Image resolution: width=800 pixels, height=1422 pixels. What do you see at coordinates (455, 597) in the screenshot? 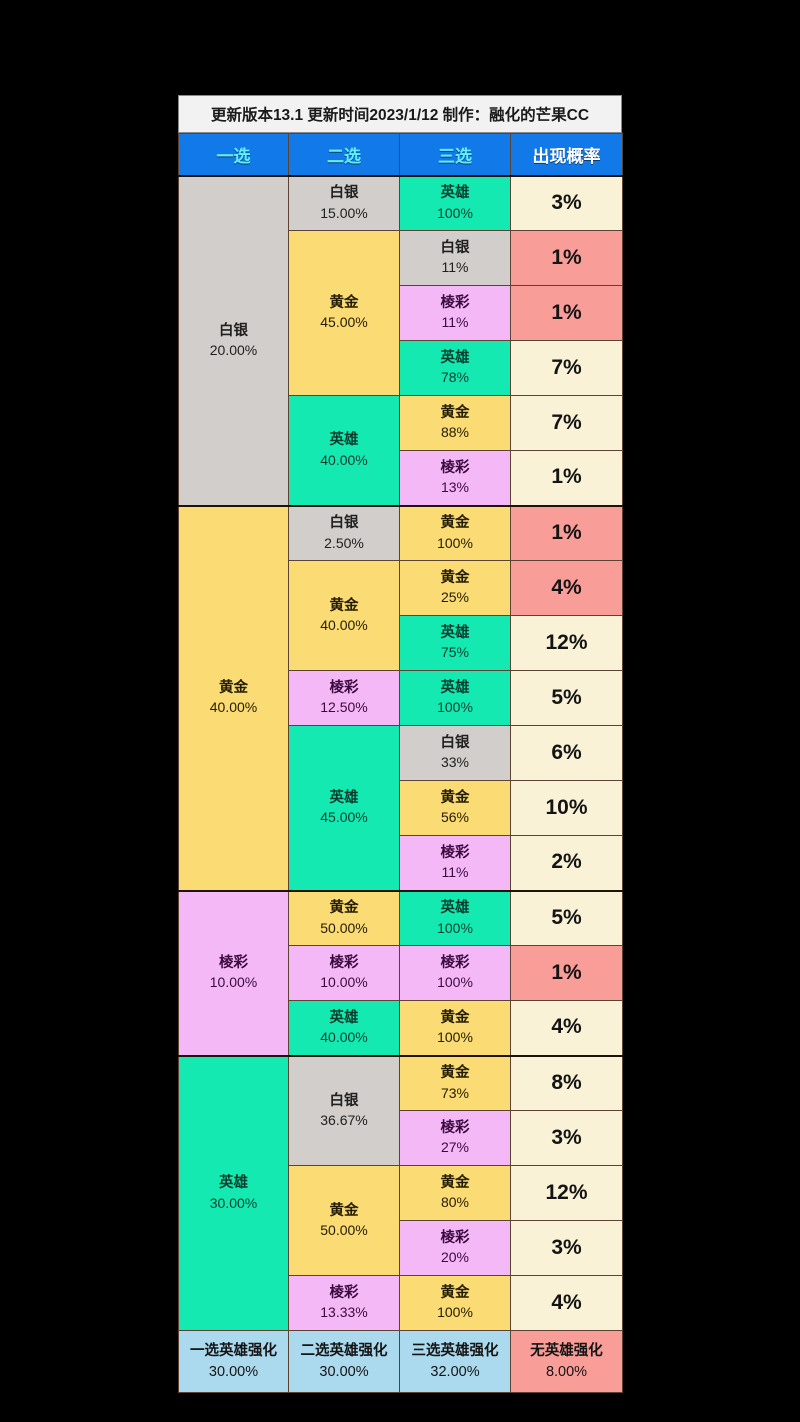
I see `tier-percent: 25%` at bounding box center [455, 597].